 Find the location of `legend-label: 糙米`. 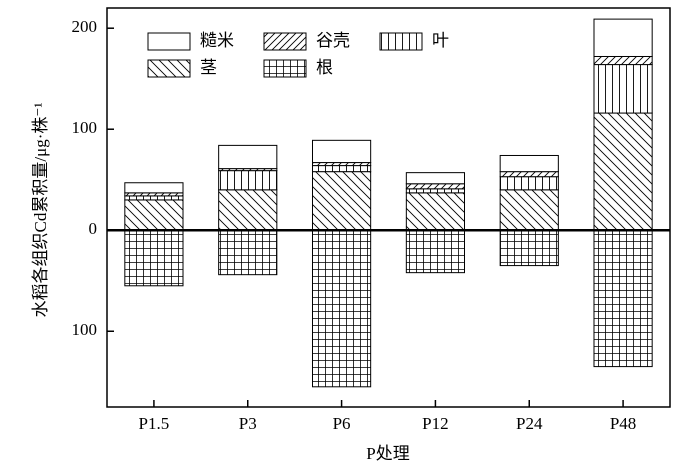

legend-label: 糙米 is located at coordinates (217, 40).